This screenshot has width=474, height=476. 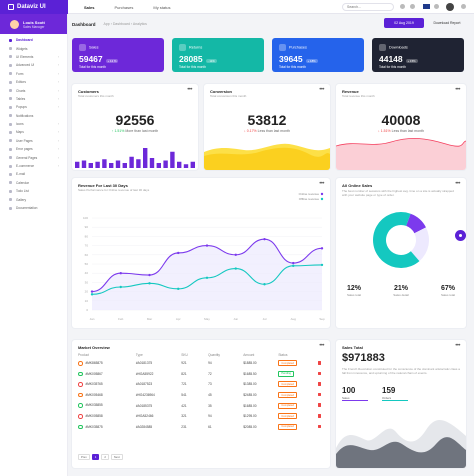 I want to click on orders-stat-value: 159, so click(x=389, y=390).